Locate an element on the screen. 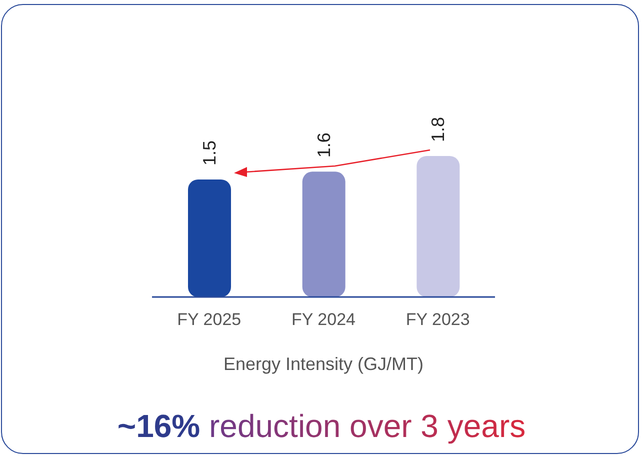 The image size is (643, 457). data-label: 1.8 is located at coordinates (438, 129).